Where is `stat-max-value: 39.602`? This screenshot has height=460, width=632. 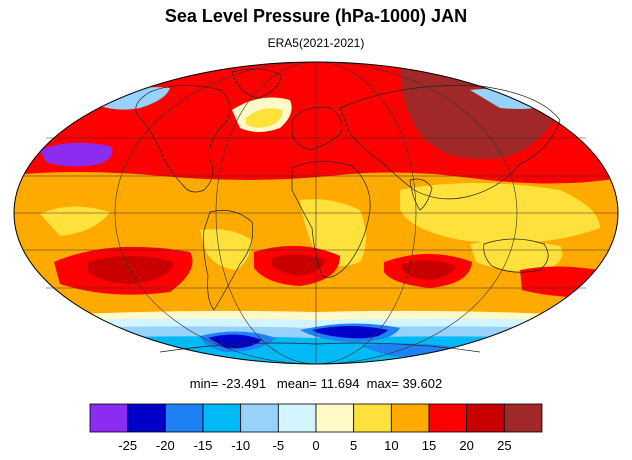 stat-max-value: 39.602 is located at coordinates (422, 383).